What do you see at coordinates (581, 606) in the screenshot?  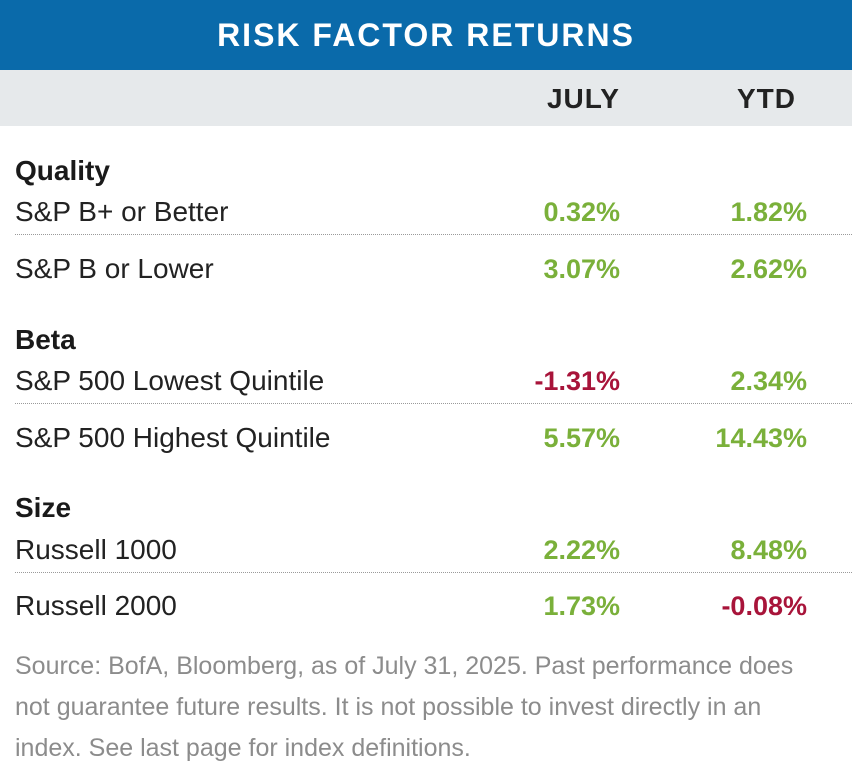 I see `july-value: 1.73%` at bounding box center [581, 606].